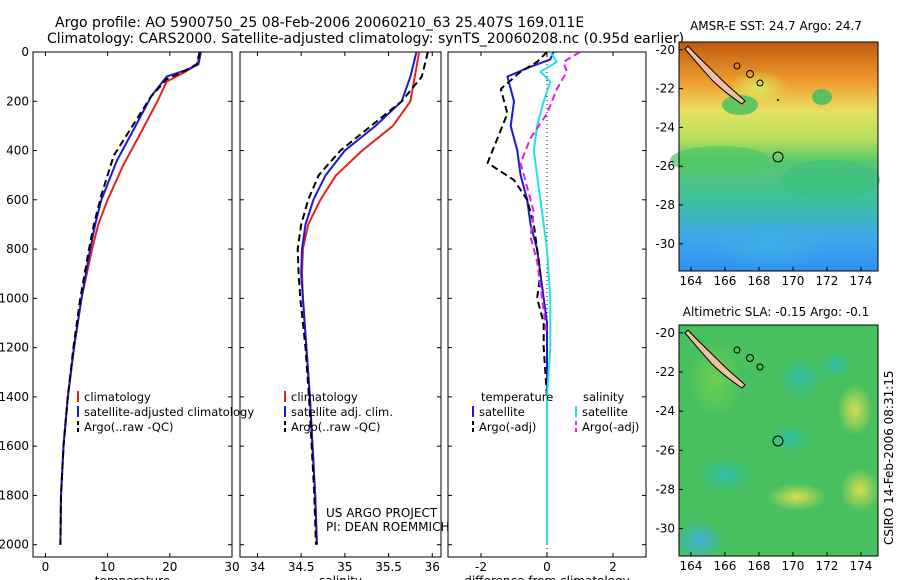  Describe the element at coordinates (340, 577) in the screenshot. I see `salinity-xlabel: salinity` at that location.